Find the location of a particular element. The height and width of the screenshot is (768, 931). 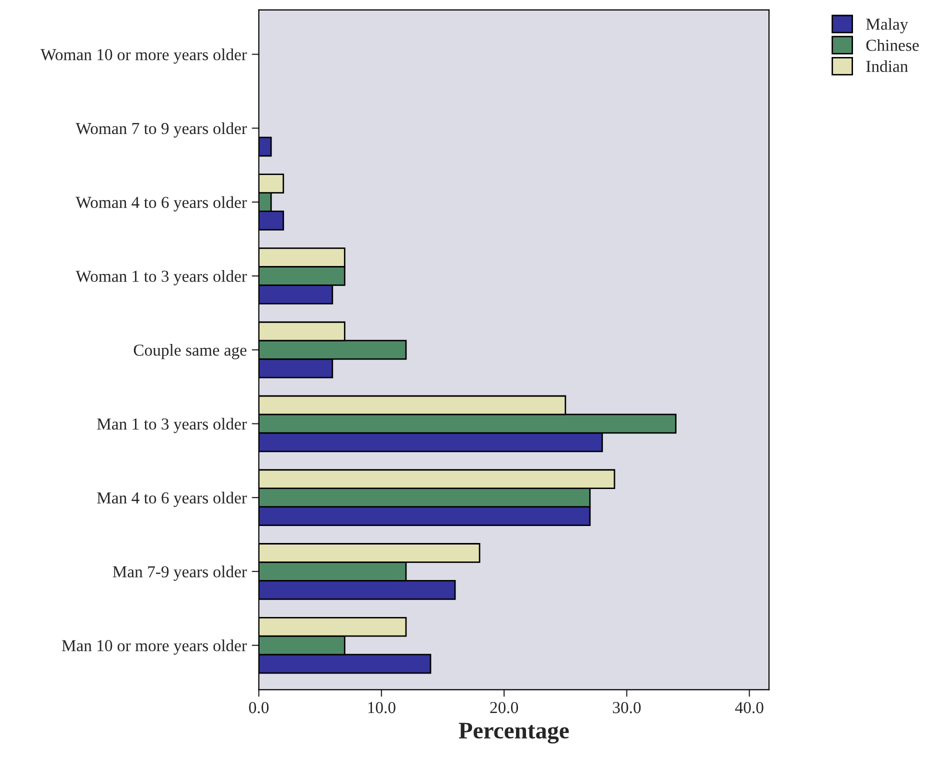

x-tick-label: 10.0 is located at coordinates (382, 708).